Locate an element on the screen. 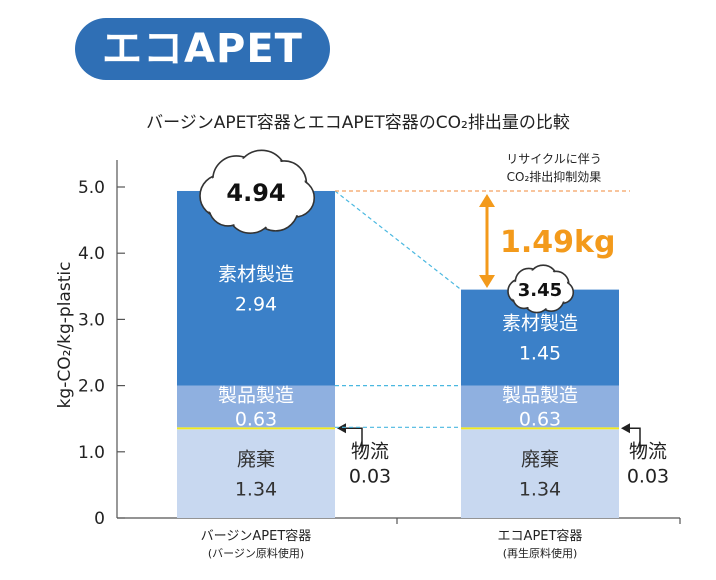  eco-apet-badge: エコAPET is located at coordinates (202, 49).